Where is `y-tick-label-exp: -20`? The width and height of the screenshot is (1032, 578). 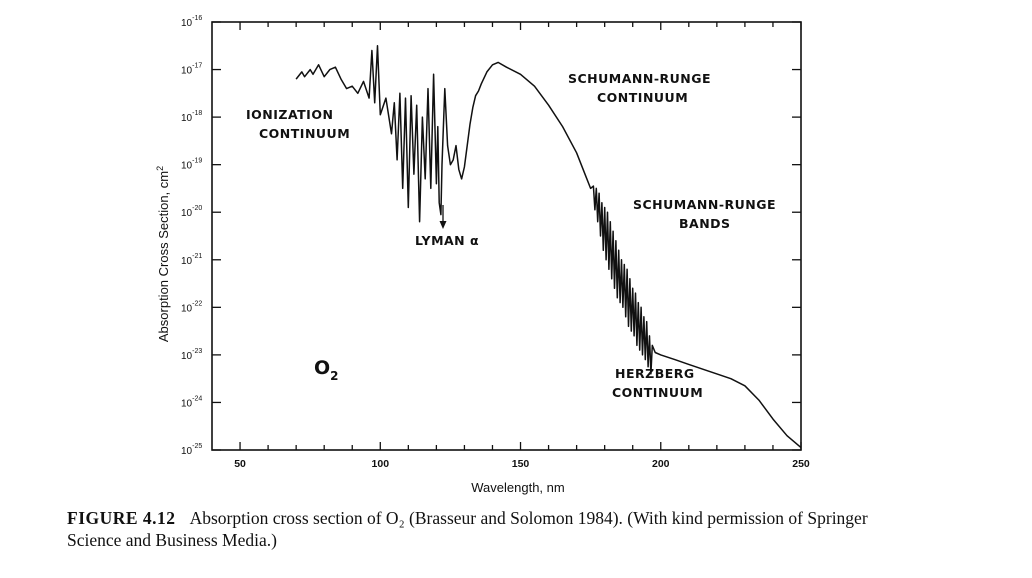
y-tick-label-exp: -20 is located at coordinates (197, 208).